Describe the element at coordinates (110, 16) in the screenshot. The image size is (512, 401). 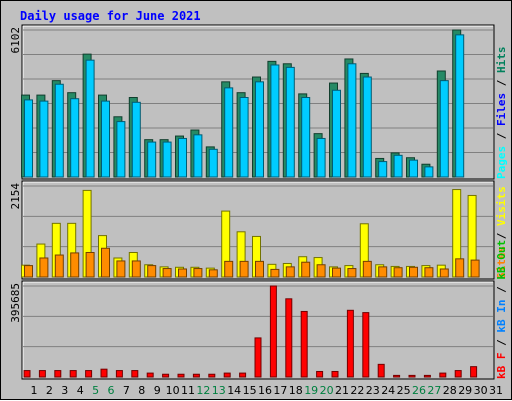
I see `chart-title: Daily usage for June 2021` at that location.